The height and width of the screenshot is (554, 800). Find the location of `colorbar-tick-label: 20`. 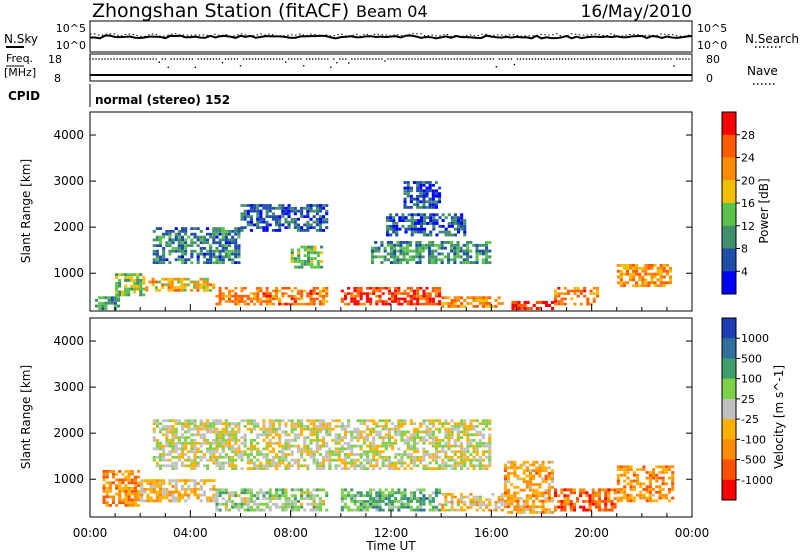

colorbar-tick-label: 20 is located at coordinates (748, 180).